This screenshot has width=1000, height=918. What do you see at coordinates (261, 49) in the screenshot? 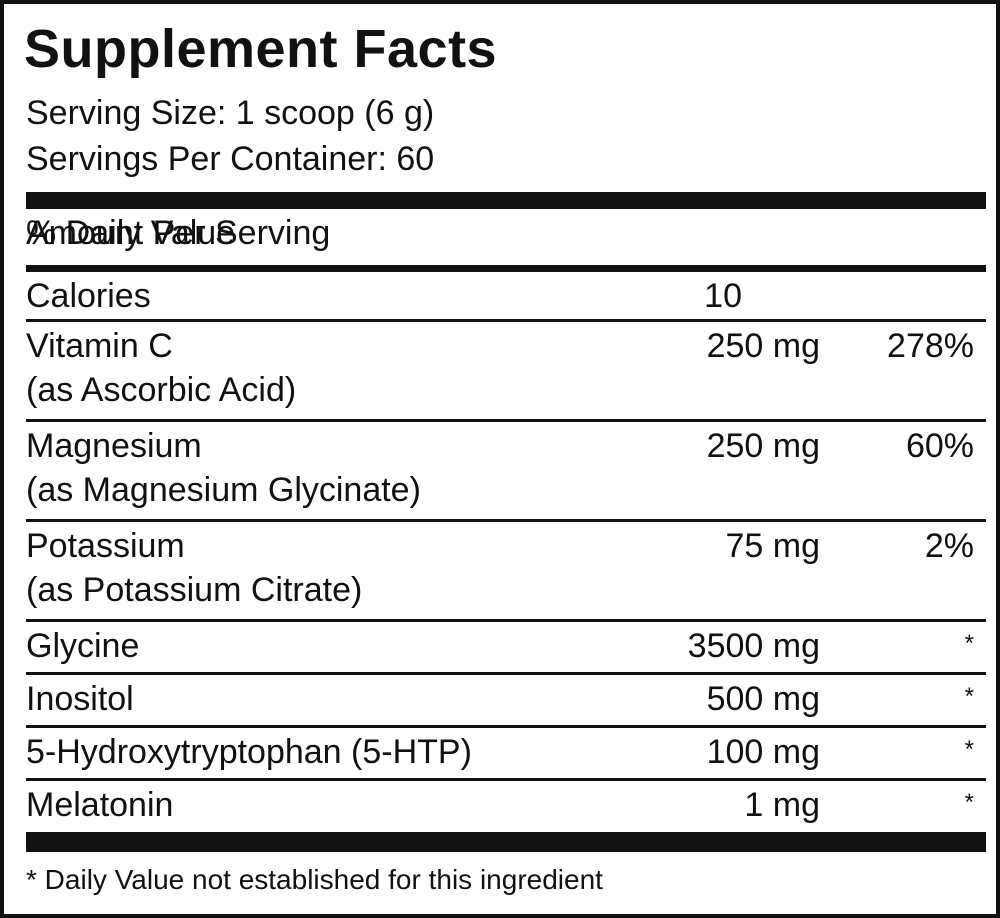
I see `title: Supplement Facts` at bounding box center [261, 49].